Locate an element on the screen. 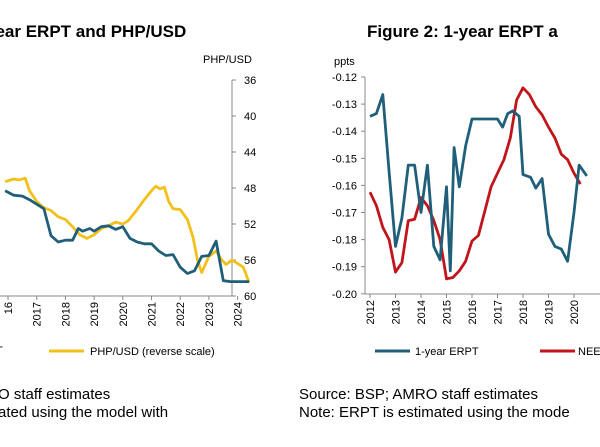 The image size is (600, 447). fig2-x-tick-label: 2012 is located at coordinates (371, 312).